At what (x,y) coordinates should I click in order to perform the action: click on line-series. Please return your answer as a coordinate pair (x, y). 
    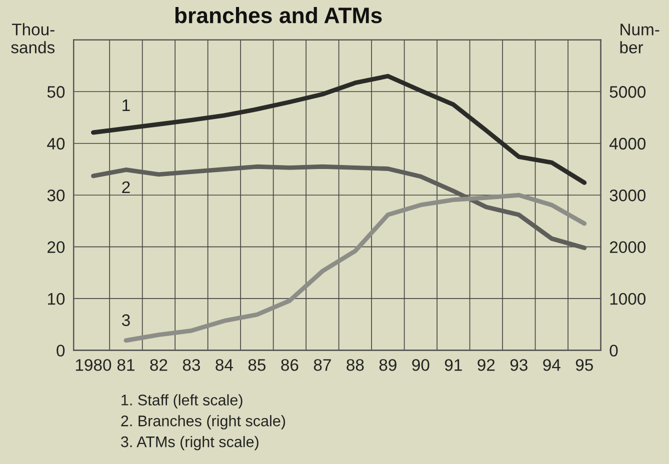
    Looking at the image, I should click on (339, 207).